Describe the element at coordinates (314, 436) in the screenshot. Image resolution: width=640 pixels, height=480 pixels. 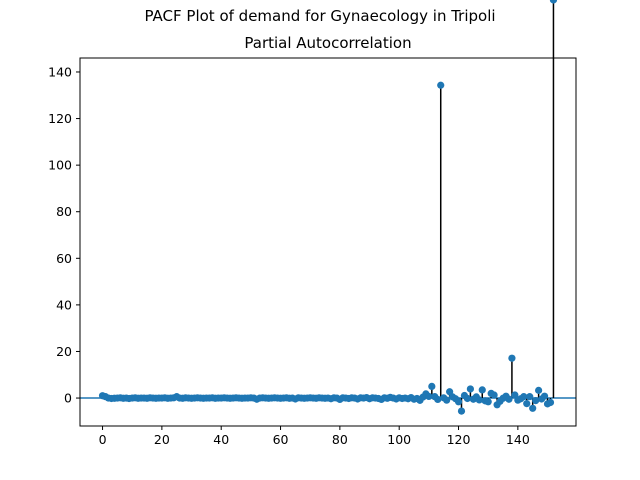
I see `x-axis: 0 20 40 60 80 100 120 140` at that location.